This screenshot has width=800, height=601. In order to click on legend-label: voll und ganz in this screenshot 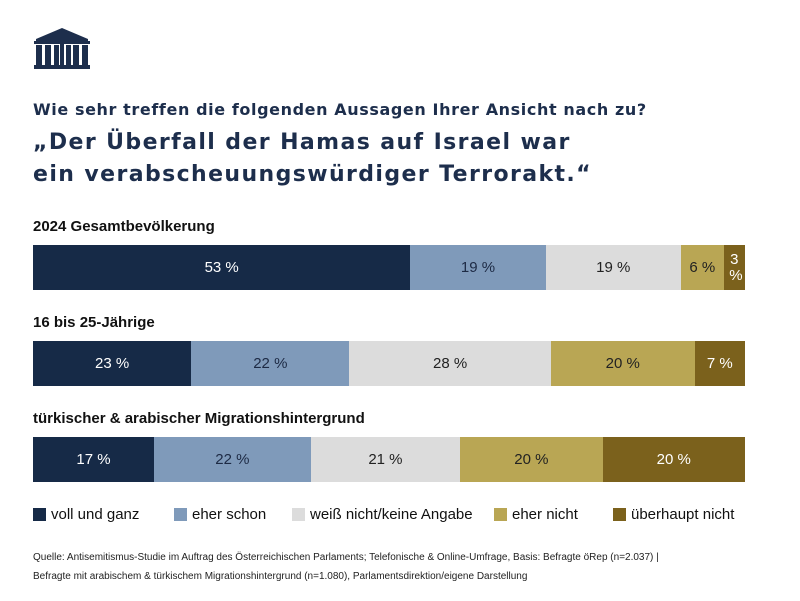, I will do `click(95, 514)`.